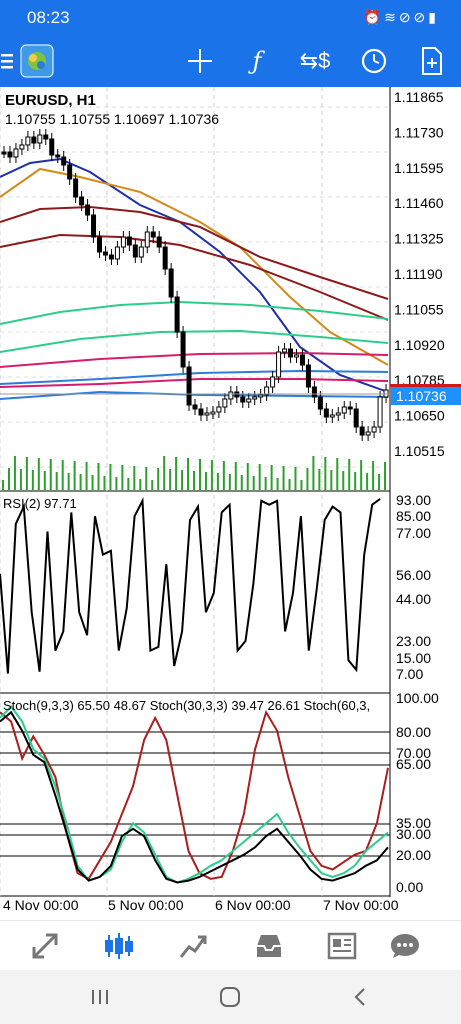 This screenshot has width=461, height=1024. I want to click on wifi-icon: ≋, so click(391, 17).